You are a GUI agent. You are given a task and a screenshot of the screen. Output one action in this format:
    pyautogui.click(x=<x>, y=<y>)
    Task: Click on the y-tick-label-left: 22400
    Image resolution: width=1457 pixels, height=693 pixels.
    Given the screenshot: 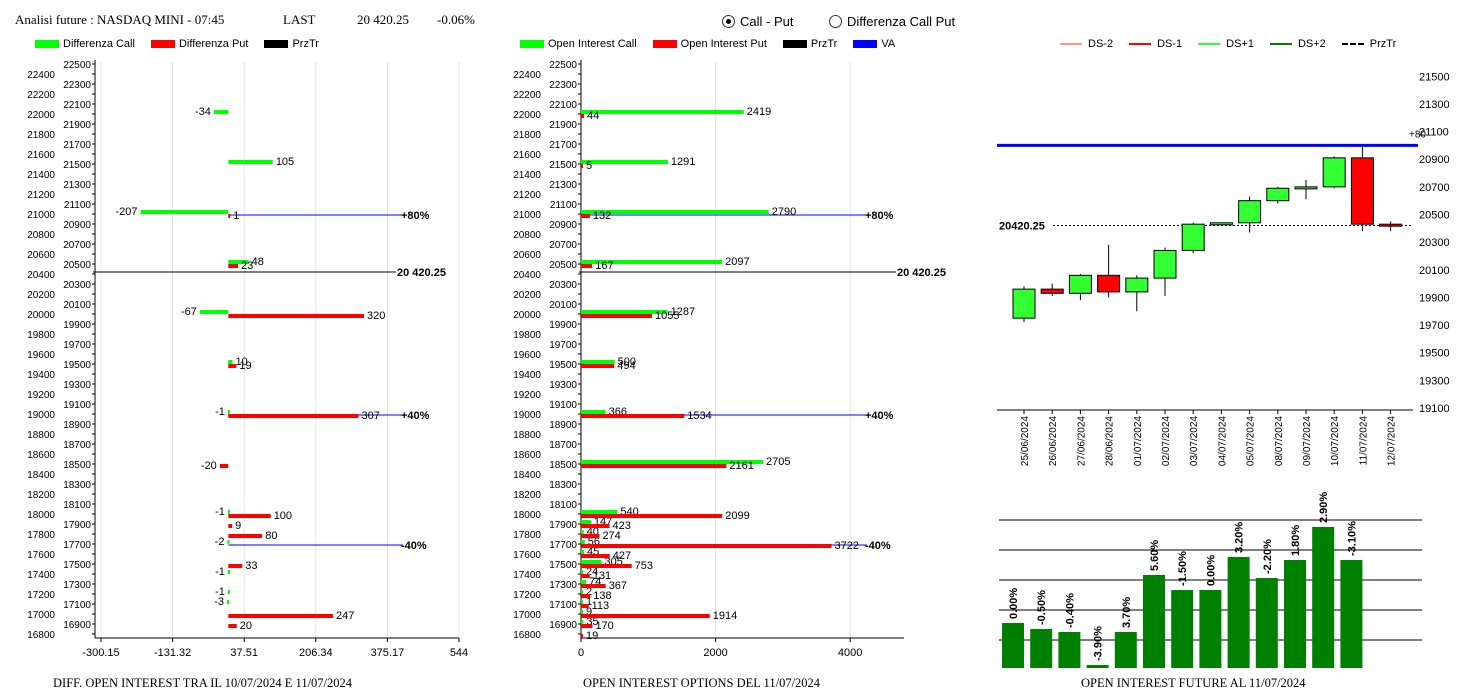 What is the action you would take?
    pyautogui.click(x=41, y=75)
    